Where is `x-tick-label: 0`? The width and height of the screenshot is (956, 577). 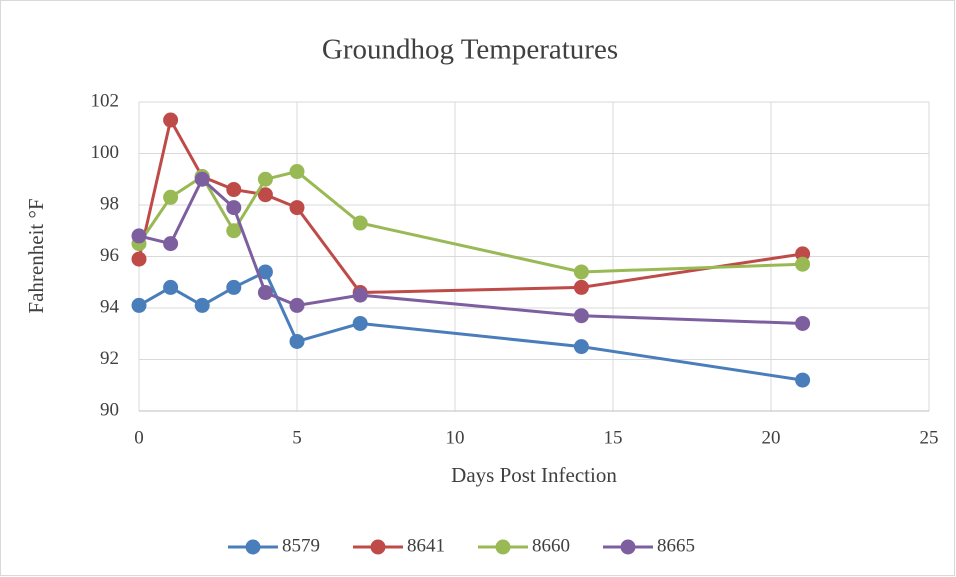 x-tick-label: 0 is located at coordinates (139, 437).